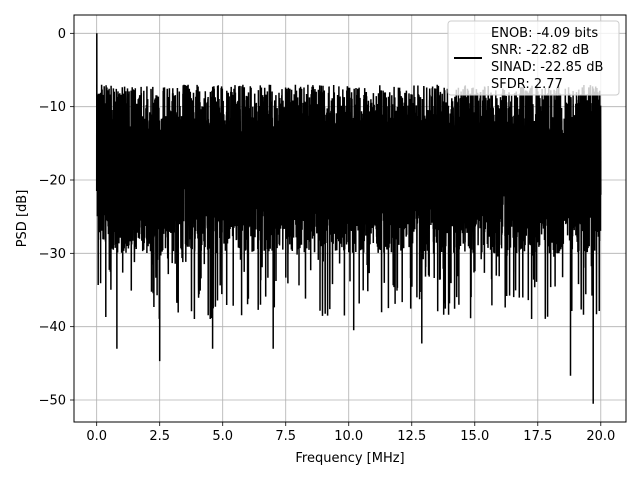 The height and width of the screenshot is (480, 640). Describe the element at coordinates (56, 218) in the screenshot. I see `y-axis-ticks: 0 −10 −20 −30 −40 −50` at that location.